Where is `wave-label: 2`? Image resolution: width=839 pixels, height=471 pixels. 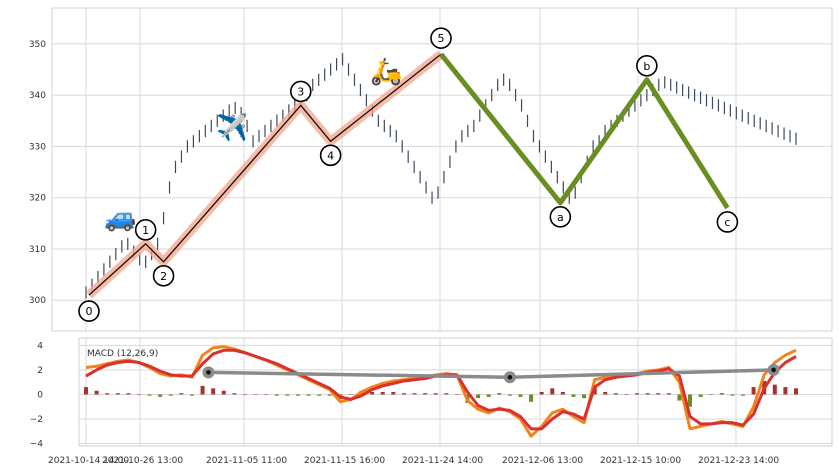
wave-label: 2 is located at coordinates (163, 276).